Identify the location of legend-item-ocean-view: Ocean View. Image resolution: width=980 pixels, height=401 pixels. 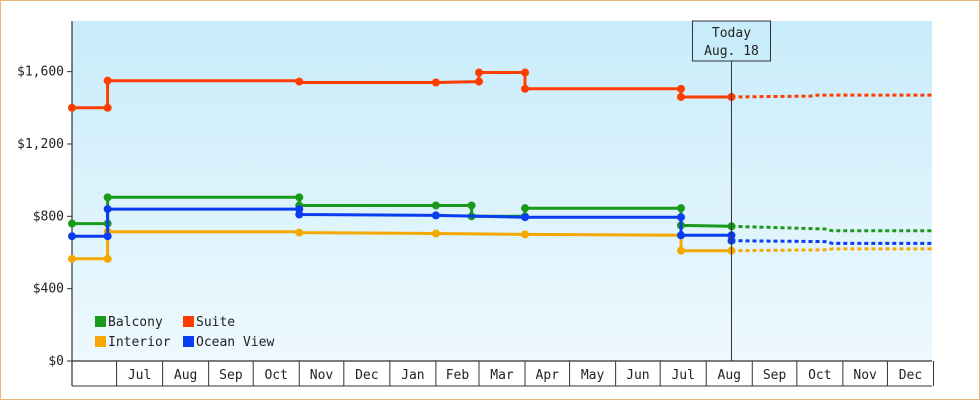
(228, 342).